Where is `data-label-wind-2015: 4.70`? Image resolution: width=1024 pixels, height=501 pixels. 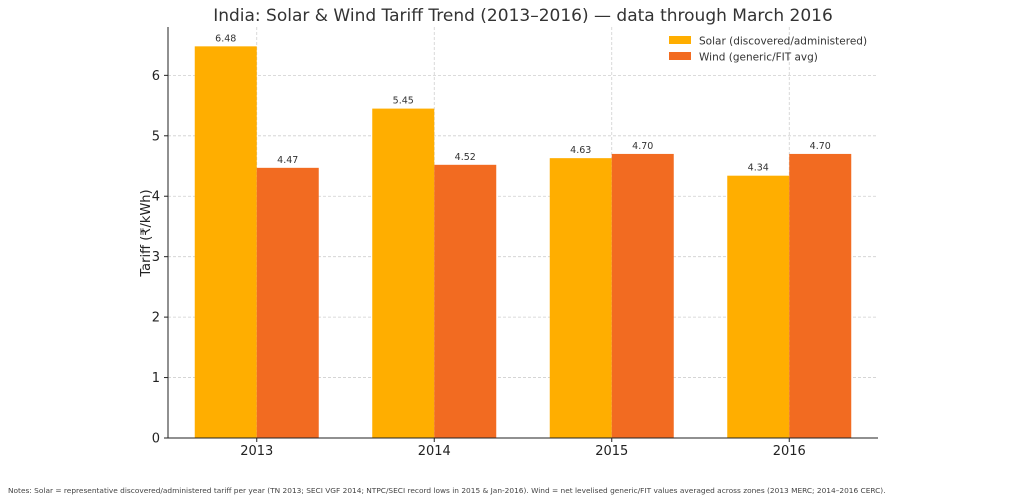
data-label-wind-2015: 4.70 is located at coordinates (642, 146).